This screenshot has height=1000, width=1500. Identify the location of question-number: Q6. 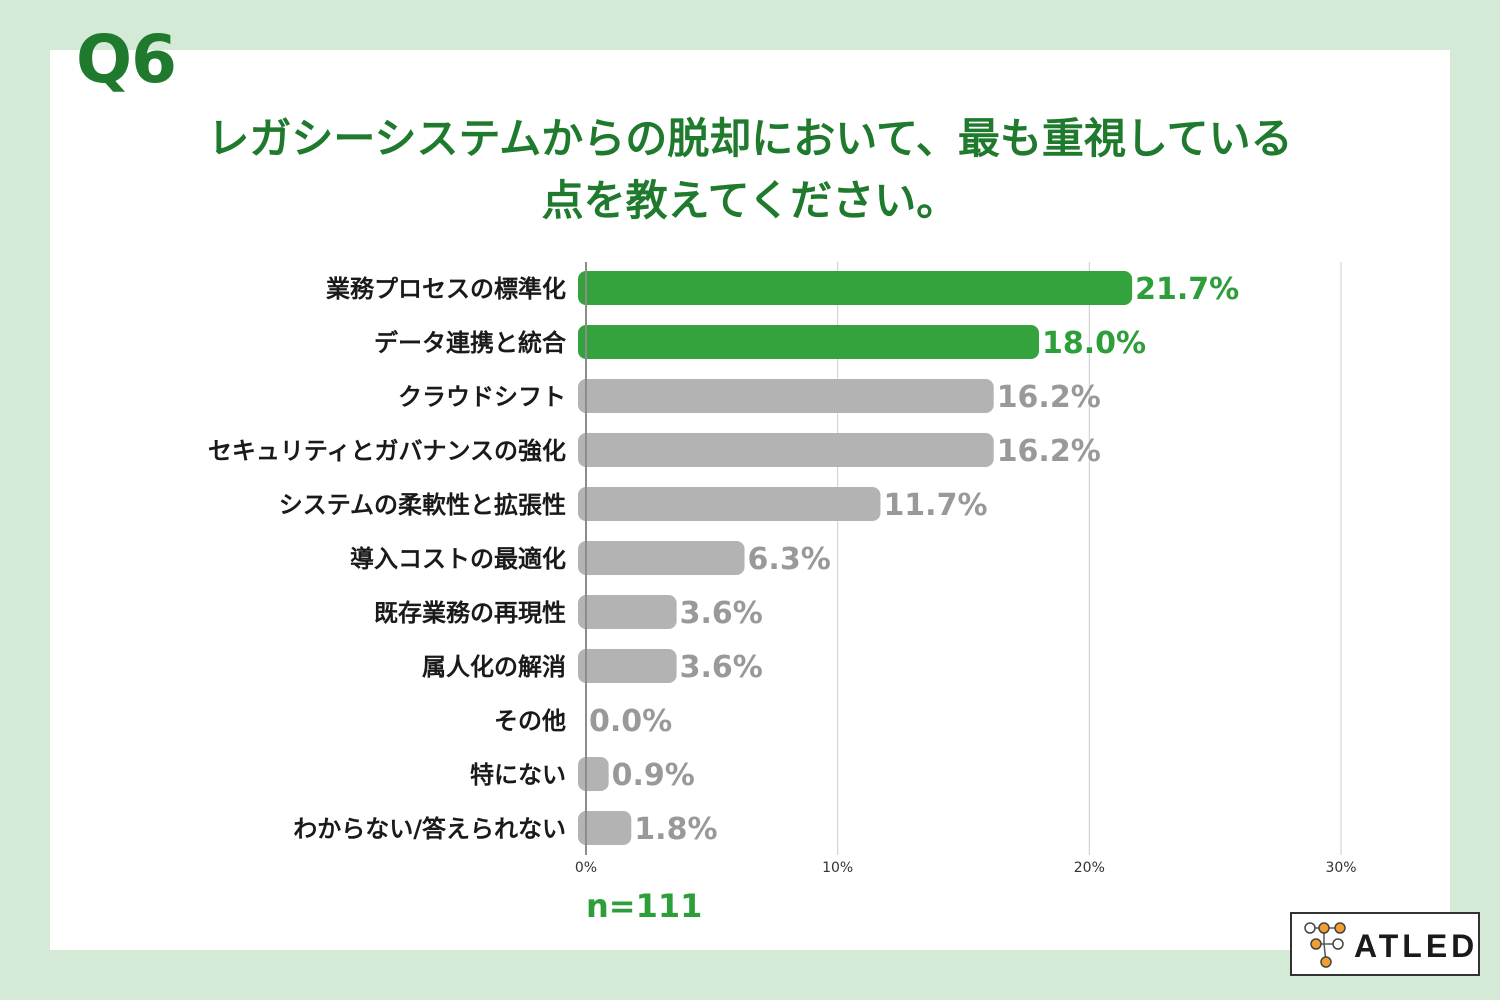
(126, 59).